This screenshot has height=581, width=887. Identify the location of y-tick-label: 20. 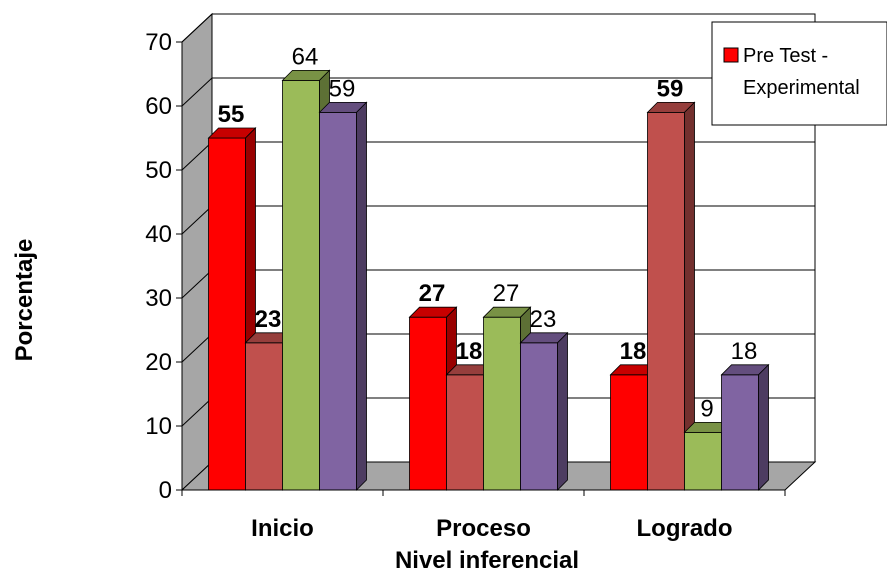
(158, 362).